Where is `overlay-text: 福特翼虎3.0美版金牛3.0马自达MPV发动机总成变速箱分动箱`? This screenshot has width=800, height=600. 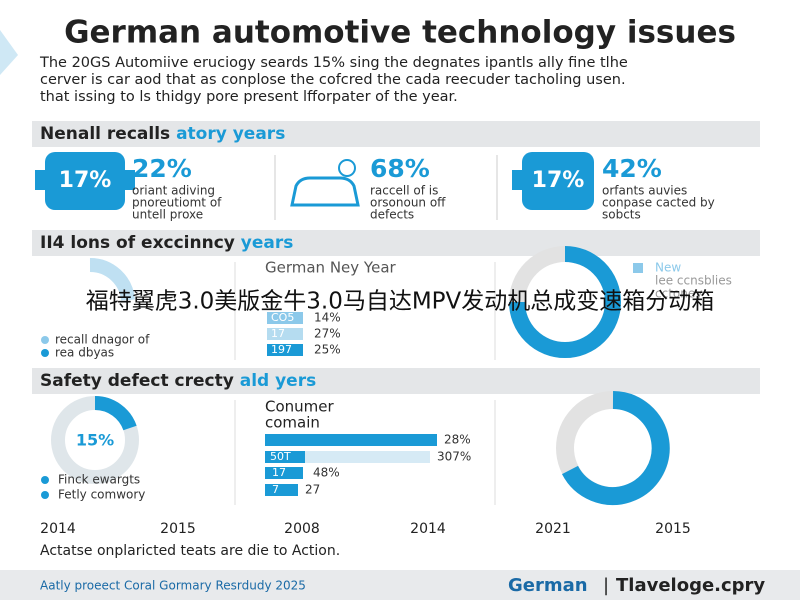 overlay-text: 福特翼虎3.0美版金牛3.0马自达MPV发动机总成变速箱分动箱 is located at coordinates (400, 302).